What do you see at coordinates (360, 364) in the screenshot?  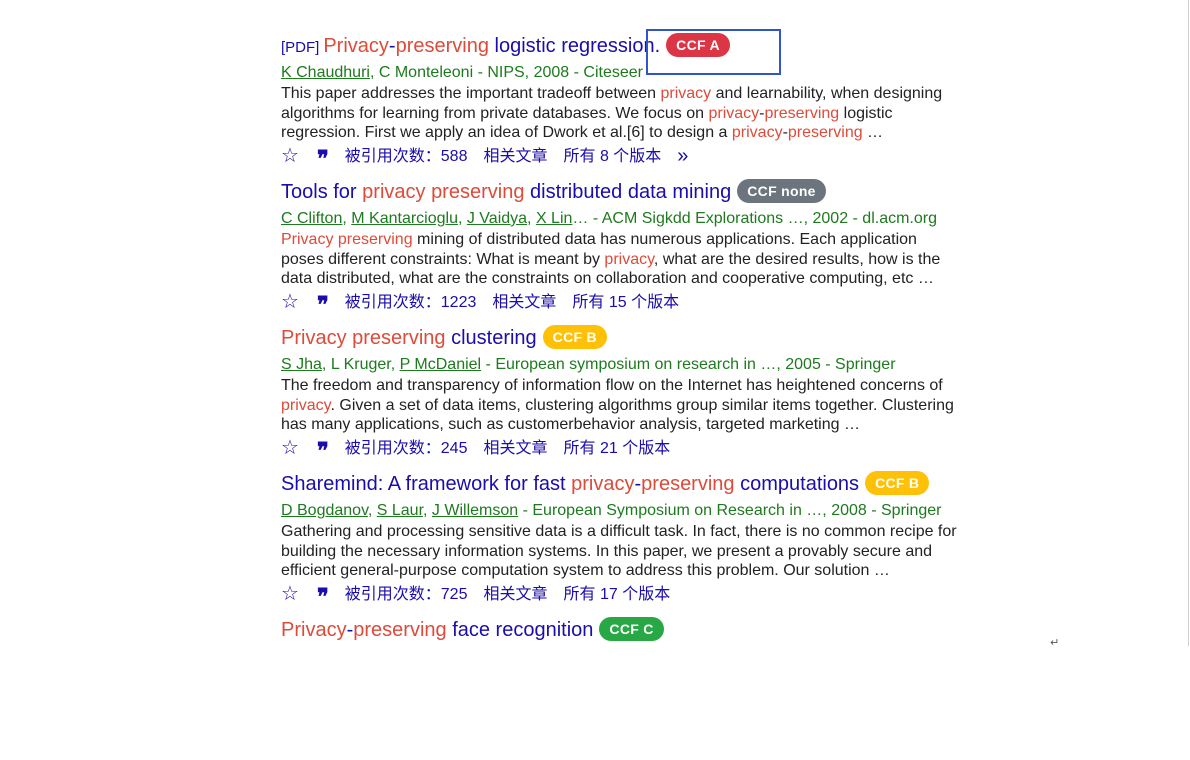 I see `source-text: , L Kruger,` at bounding box center [360, 364].